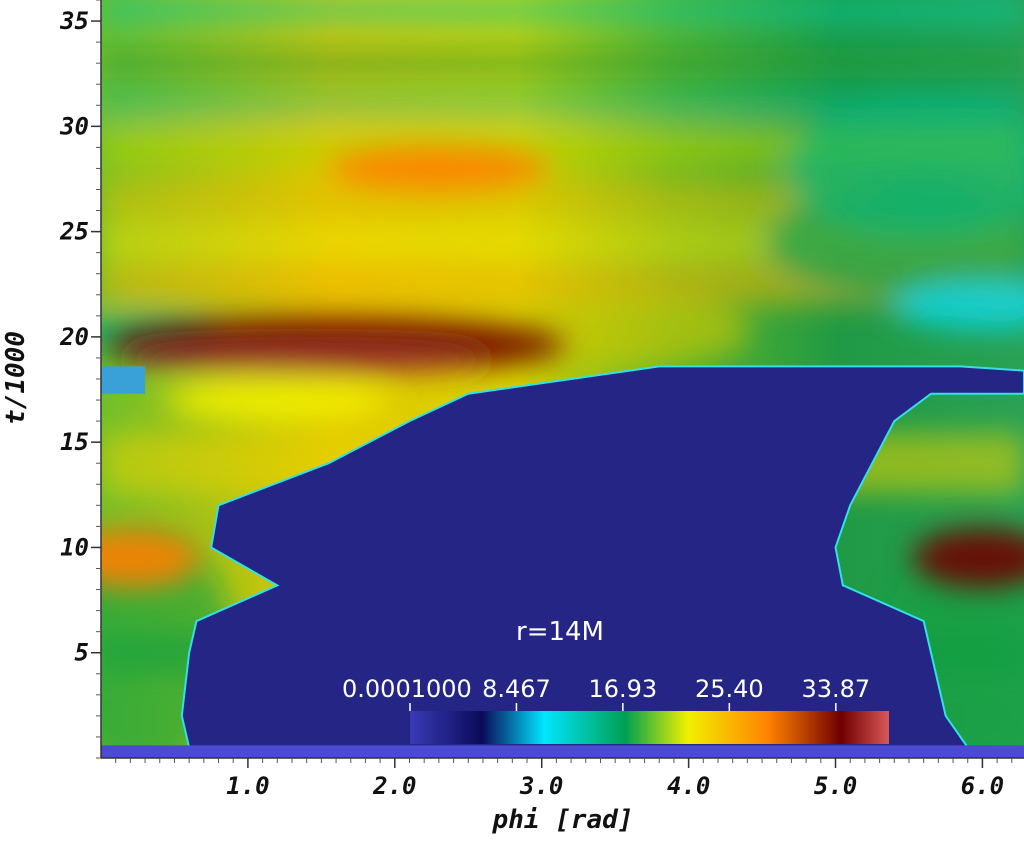  What do you see at coordinates (541, 786) in the screenshot?
I see `x-tick-label: 3.0` at bounding box center [541, 786].